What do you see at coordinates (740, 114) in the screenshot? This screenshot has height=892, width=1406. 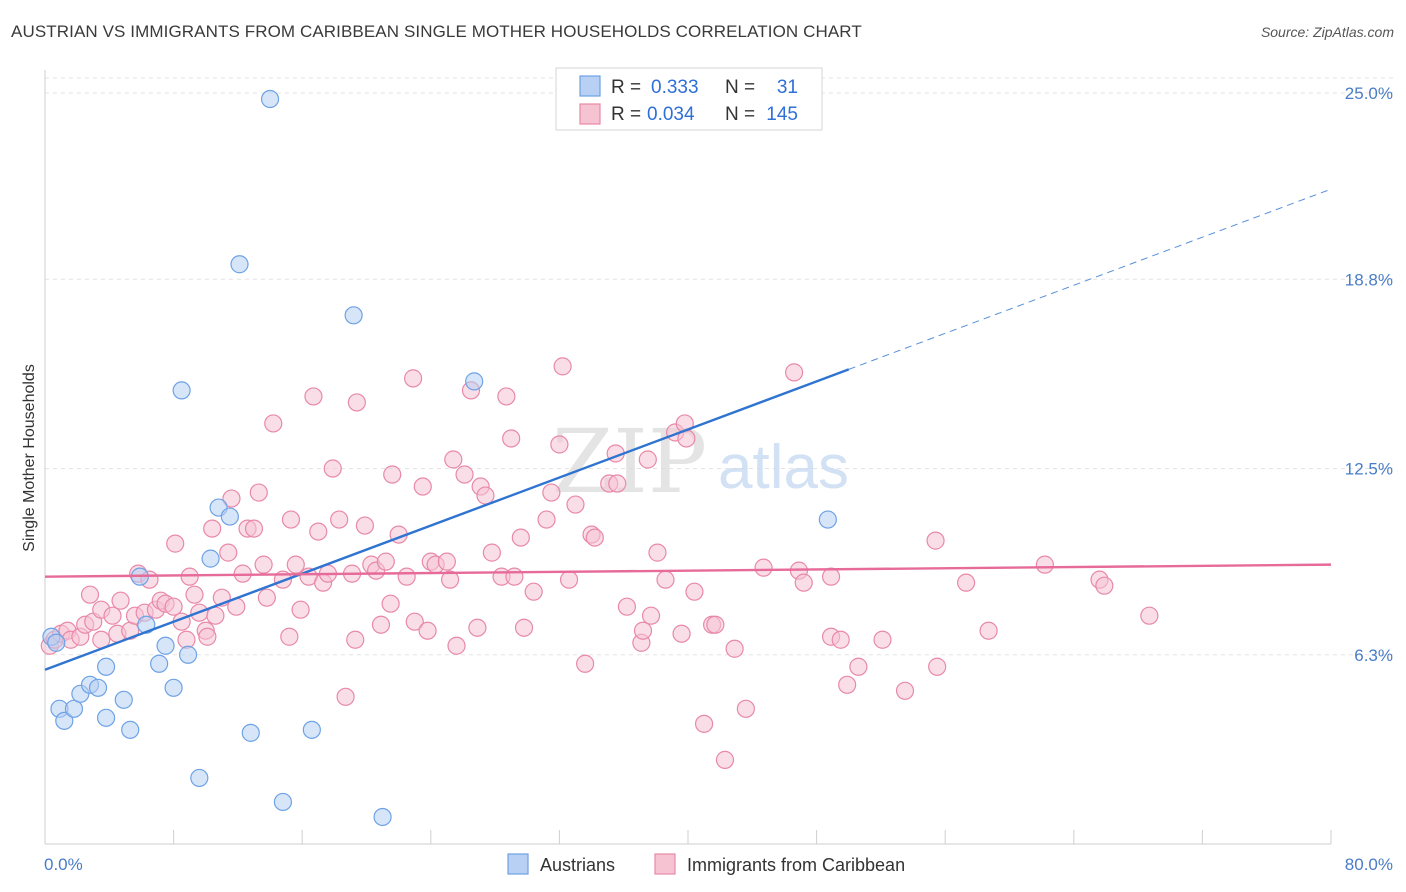 I see `legend-n-label-pink: N =` at bounding box center [740, 114].